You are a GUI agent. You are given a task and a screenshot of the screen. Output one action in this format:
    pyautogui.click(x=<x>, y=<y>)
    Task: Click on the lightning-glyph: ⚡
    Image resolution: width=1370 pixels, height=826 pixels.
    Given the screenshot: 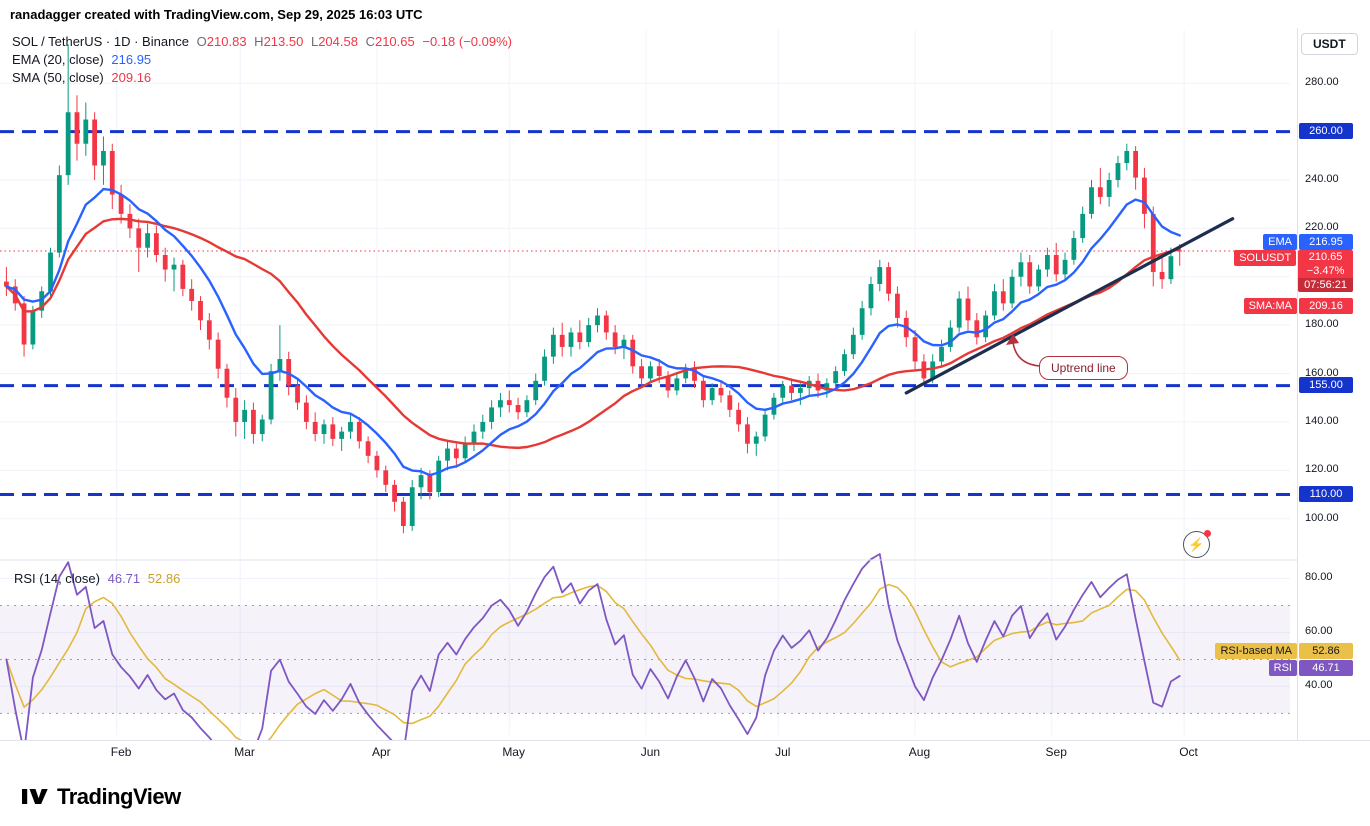 What is the action you would take?
    pyautogui.click(x=1196, y=544)
    